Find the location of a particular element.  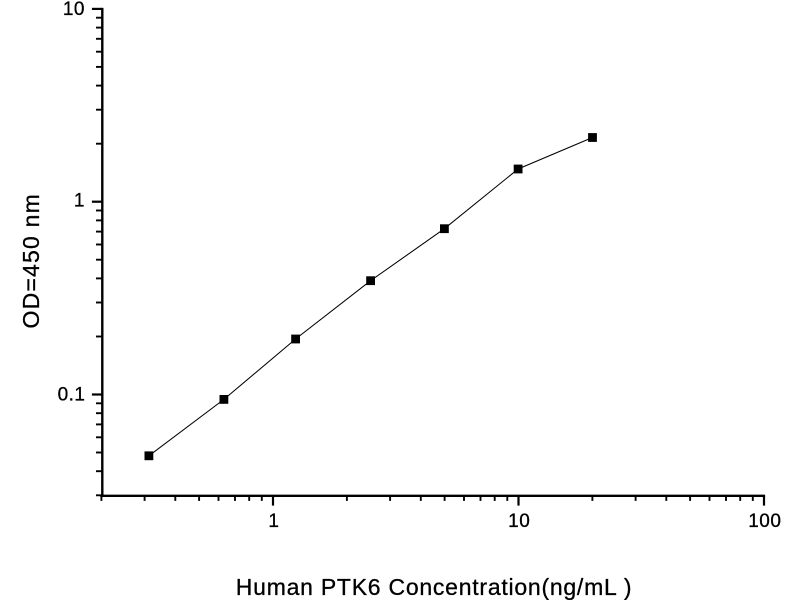

svg-text: 100 is located at coordinates (764, 521).